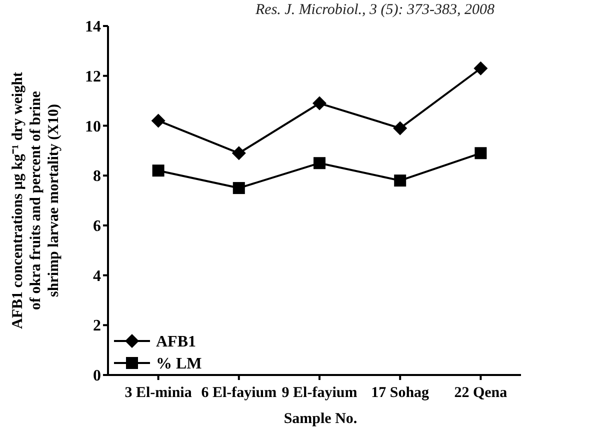 The image size is (613, 427). Describe the element at coordinates (481, 393) in the screenshot. I see `x-tick-label: 22 Qena` at that location.